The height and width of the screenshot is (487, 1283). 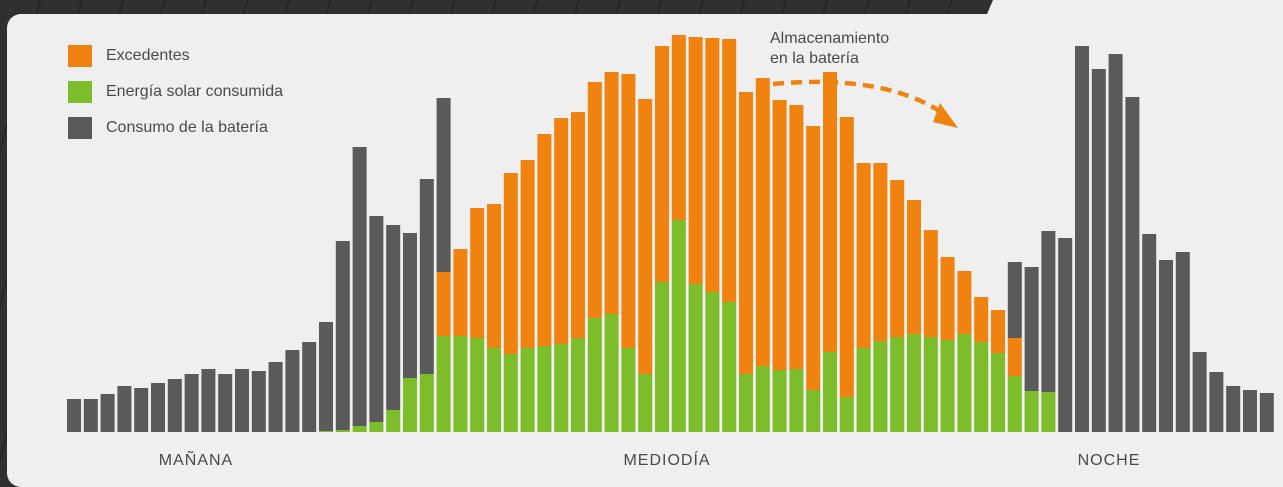 I want to click on legend-label-consumo-bateria: Consumo de la batería, so click(x=187, y=127).